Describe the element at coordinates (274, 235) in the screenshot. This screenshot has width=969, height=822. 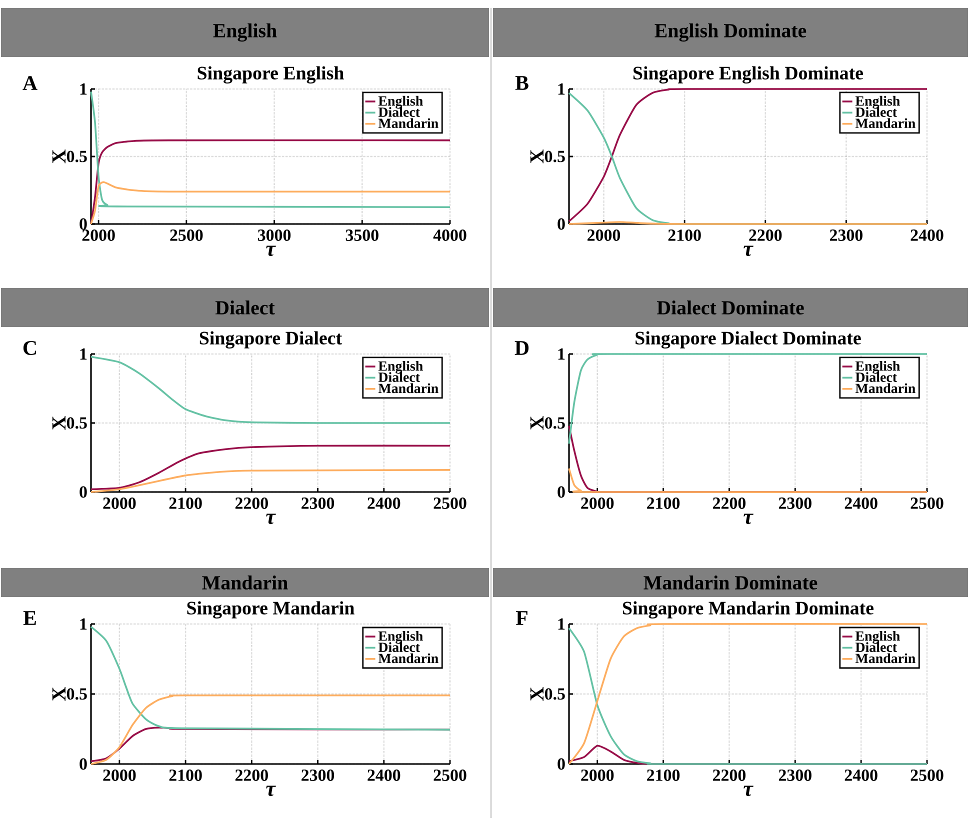
I see `x-tick-label: 3000` at that location.